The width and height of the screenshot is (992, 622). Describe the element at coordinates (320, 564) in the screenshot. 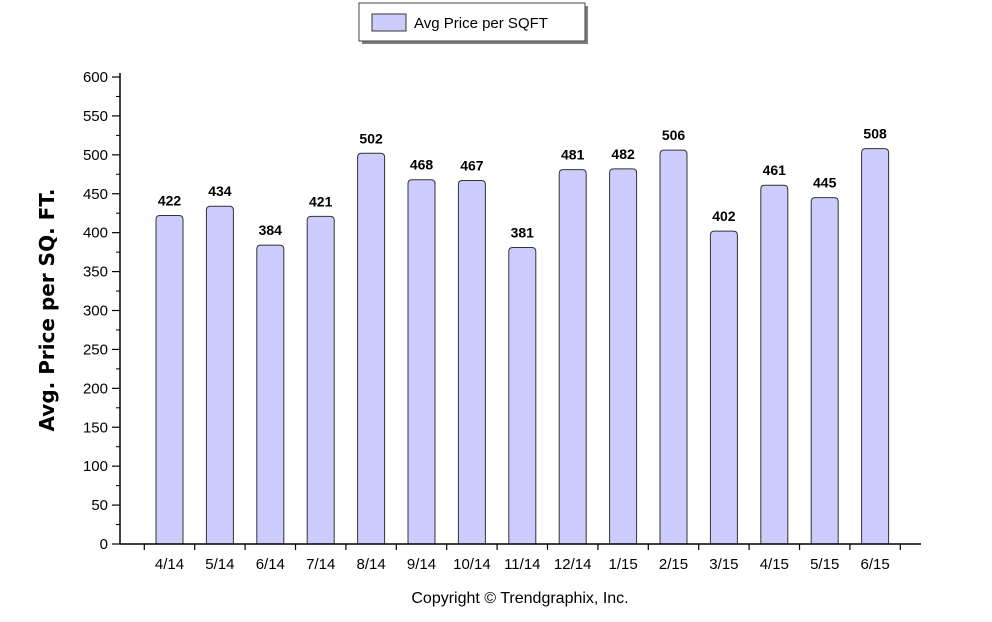

I see `x-tick-label-7/14: 7/14` at that location.